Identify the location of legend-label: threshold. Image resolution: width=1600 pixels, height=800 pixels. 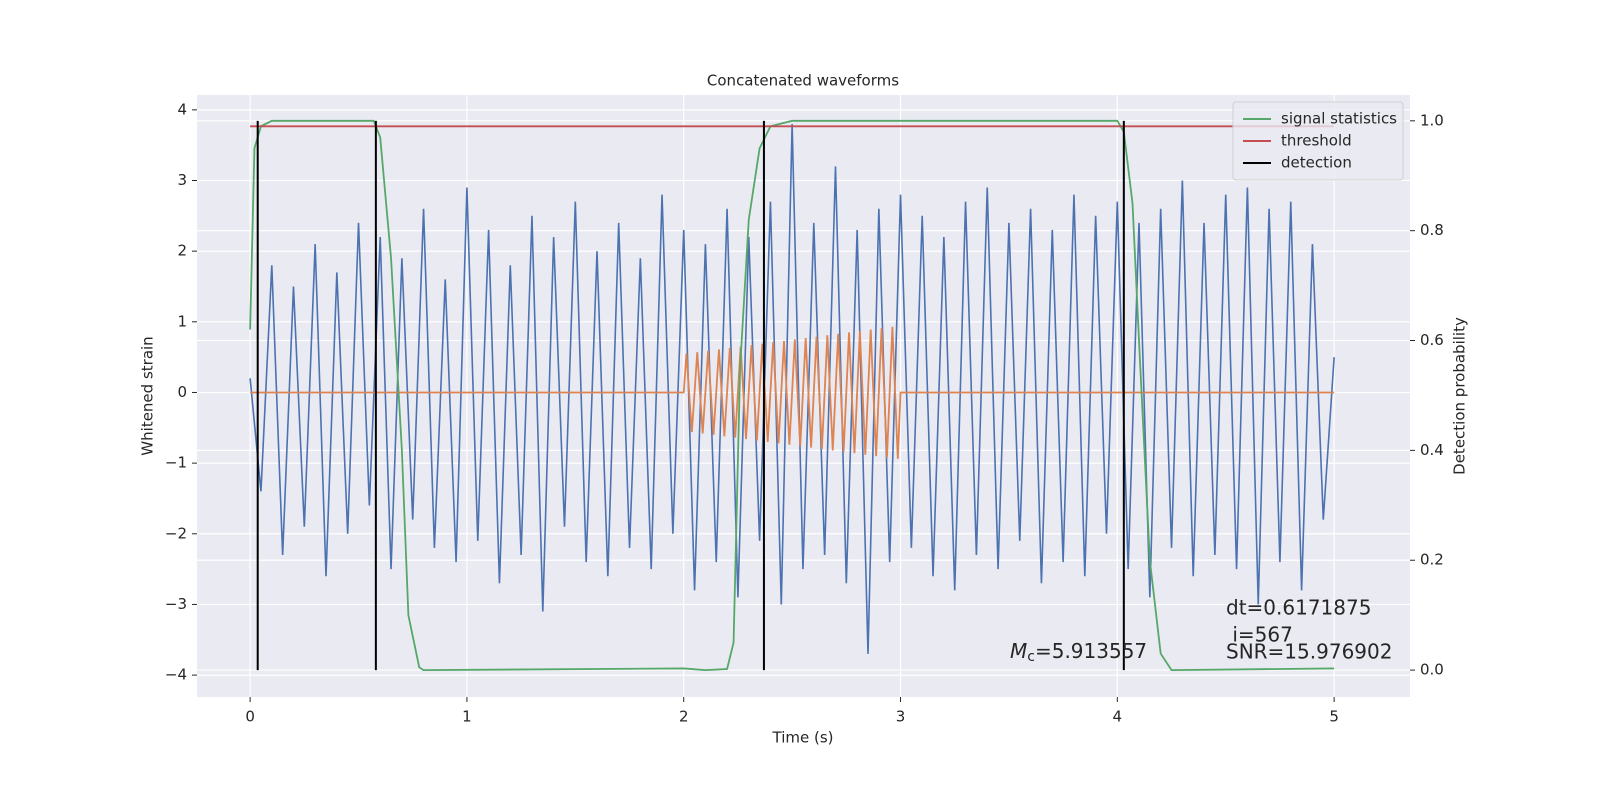
(1316, 141).